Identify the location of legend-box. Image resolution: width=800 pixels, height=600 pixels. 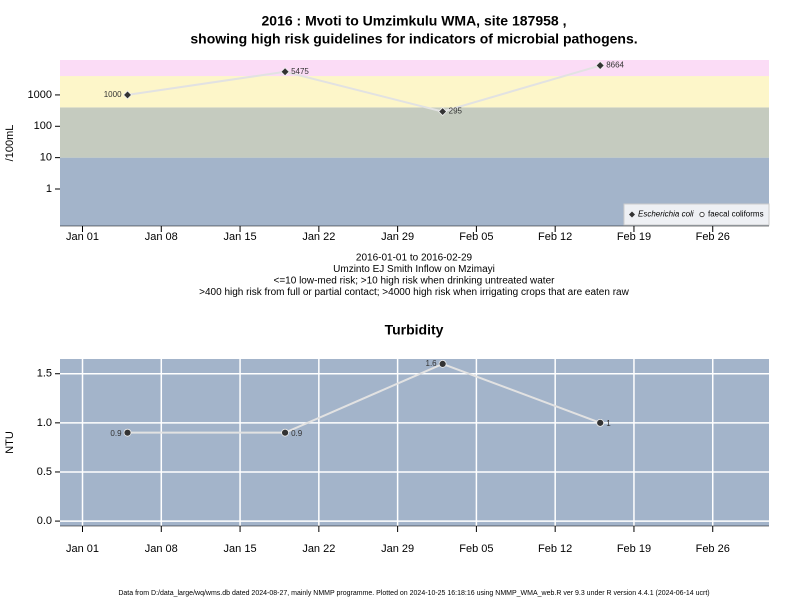
(696, 214).